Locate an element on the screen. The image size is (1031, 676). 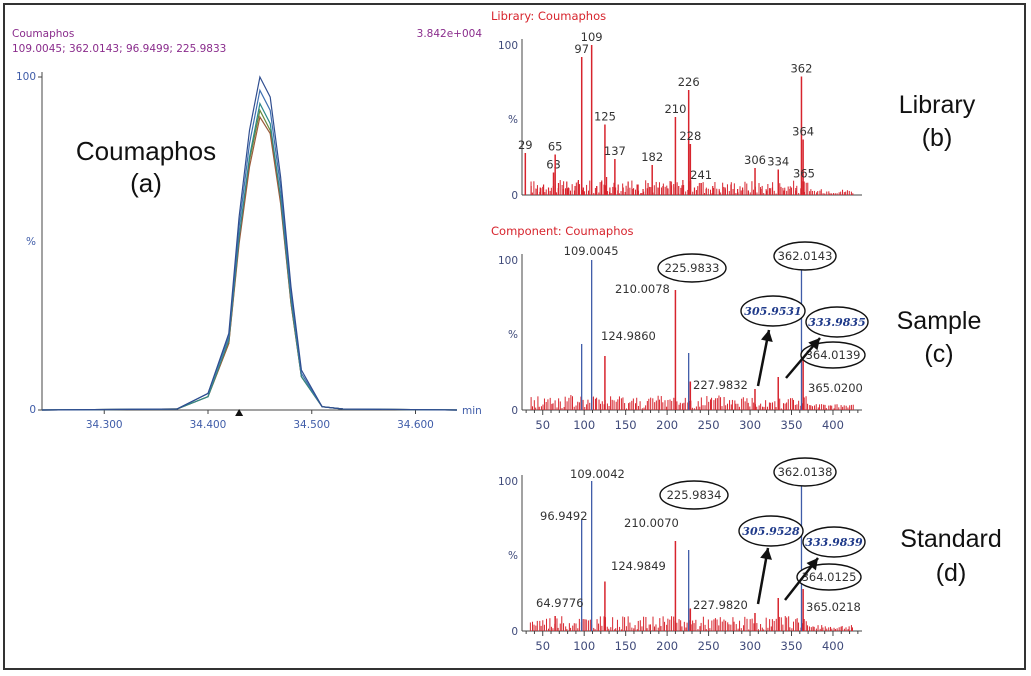
peak-label: 109.0042 is located at coordinates (597, 474).